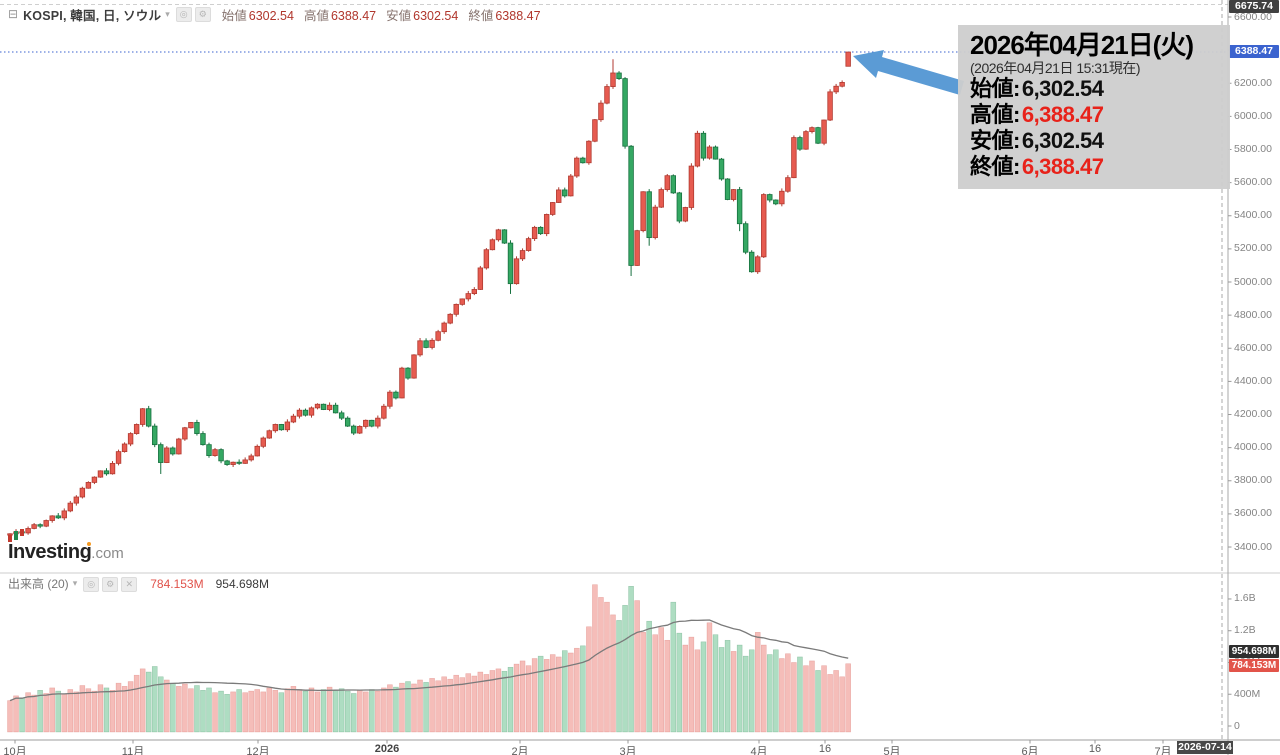 This screenshot has height=755, width=1280. I want to click on volume-indicator-header: 出来高 (20) ▾ ◎ ⚙ ✕ 784.153M 954.698M, so click(138, 584).